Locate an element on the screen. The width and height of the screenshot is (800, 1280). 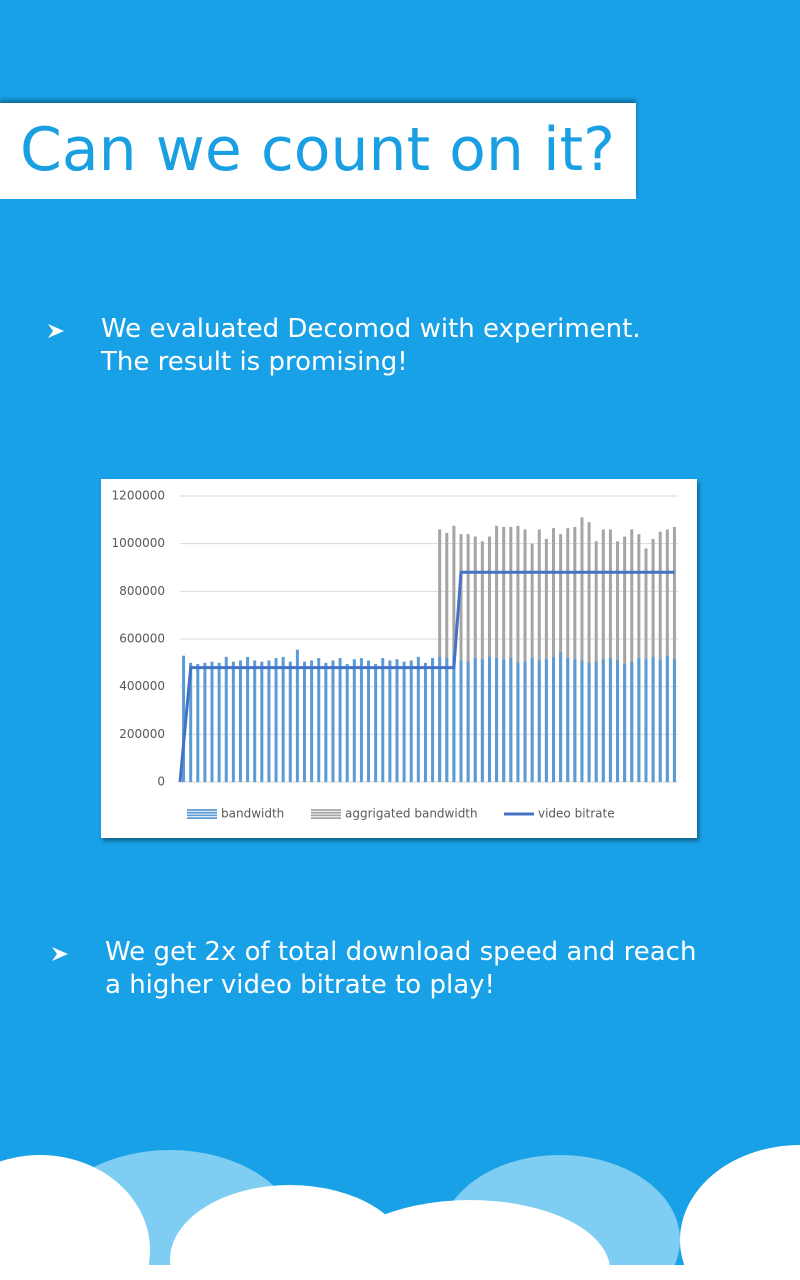
y-tick-label: 400000 is located at coordinates (142, 686).